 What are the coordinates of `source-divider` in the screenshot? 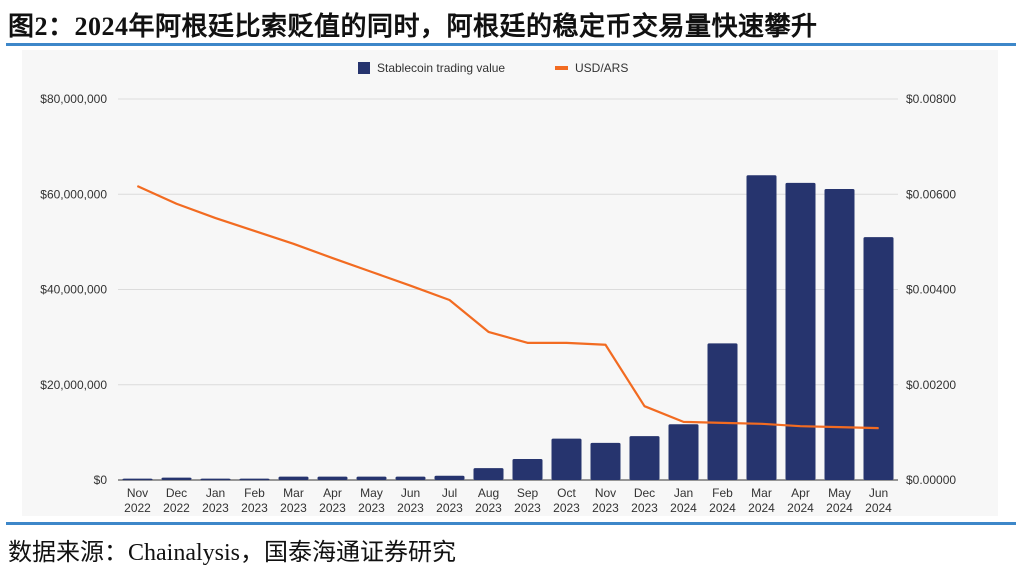 It's located at (511, 523).